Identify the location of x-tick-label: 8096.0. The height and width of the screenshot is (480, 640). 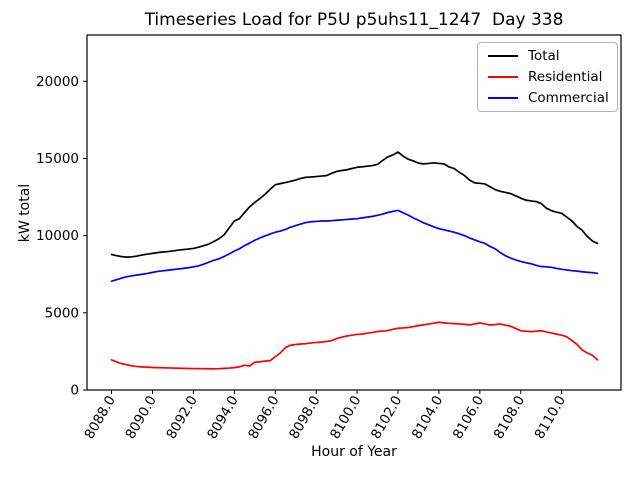
(263, 417).